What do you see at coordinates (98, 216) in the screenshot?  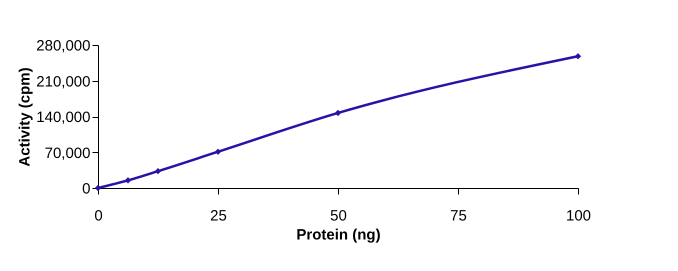 I see `x-tick-label: 0` at bounding box center [98, 216].